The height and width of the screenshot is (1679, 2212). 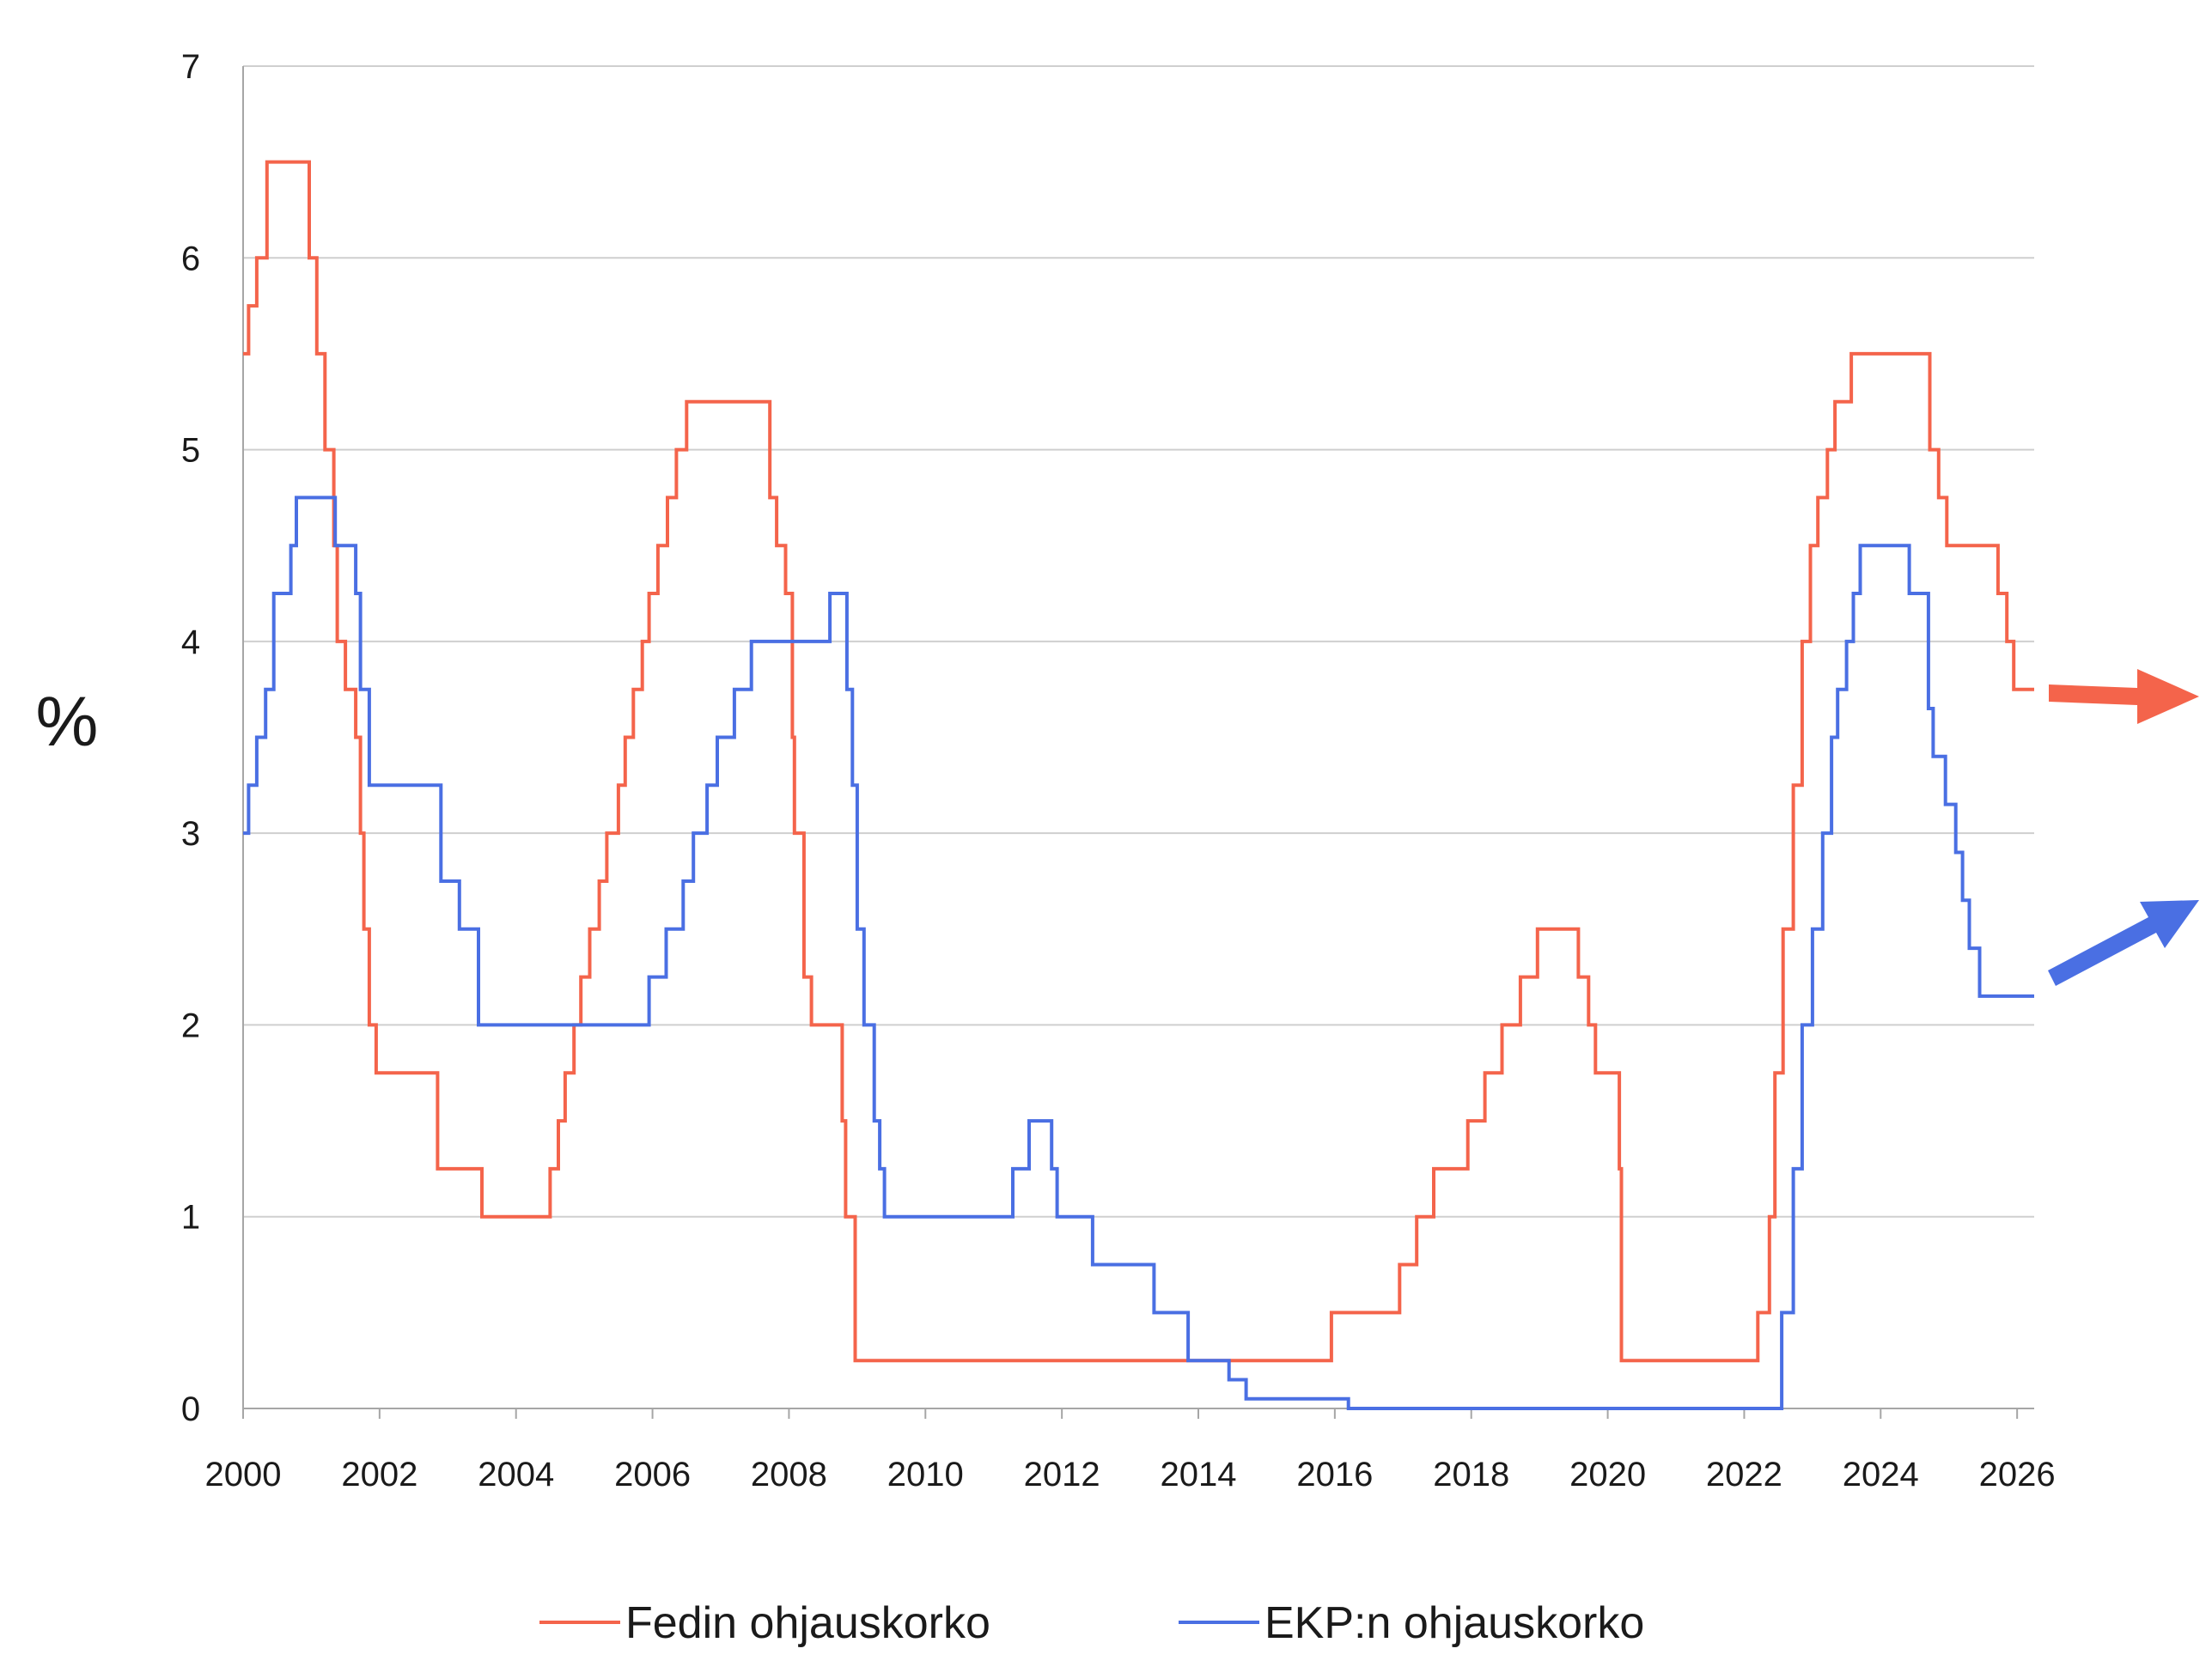 I want to click on x-tick-label: 2022, so click(x=1744, y=1474).